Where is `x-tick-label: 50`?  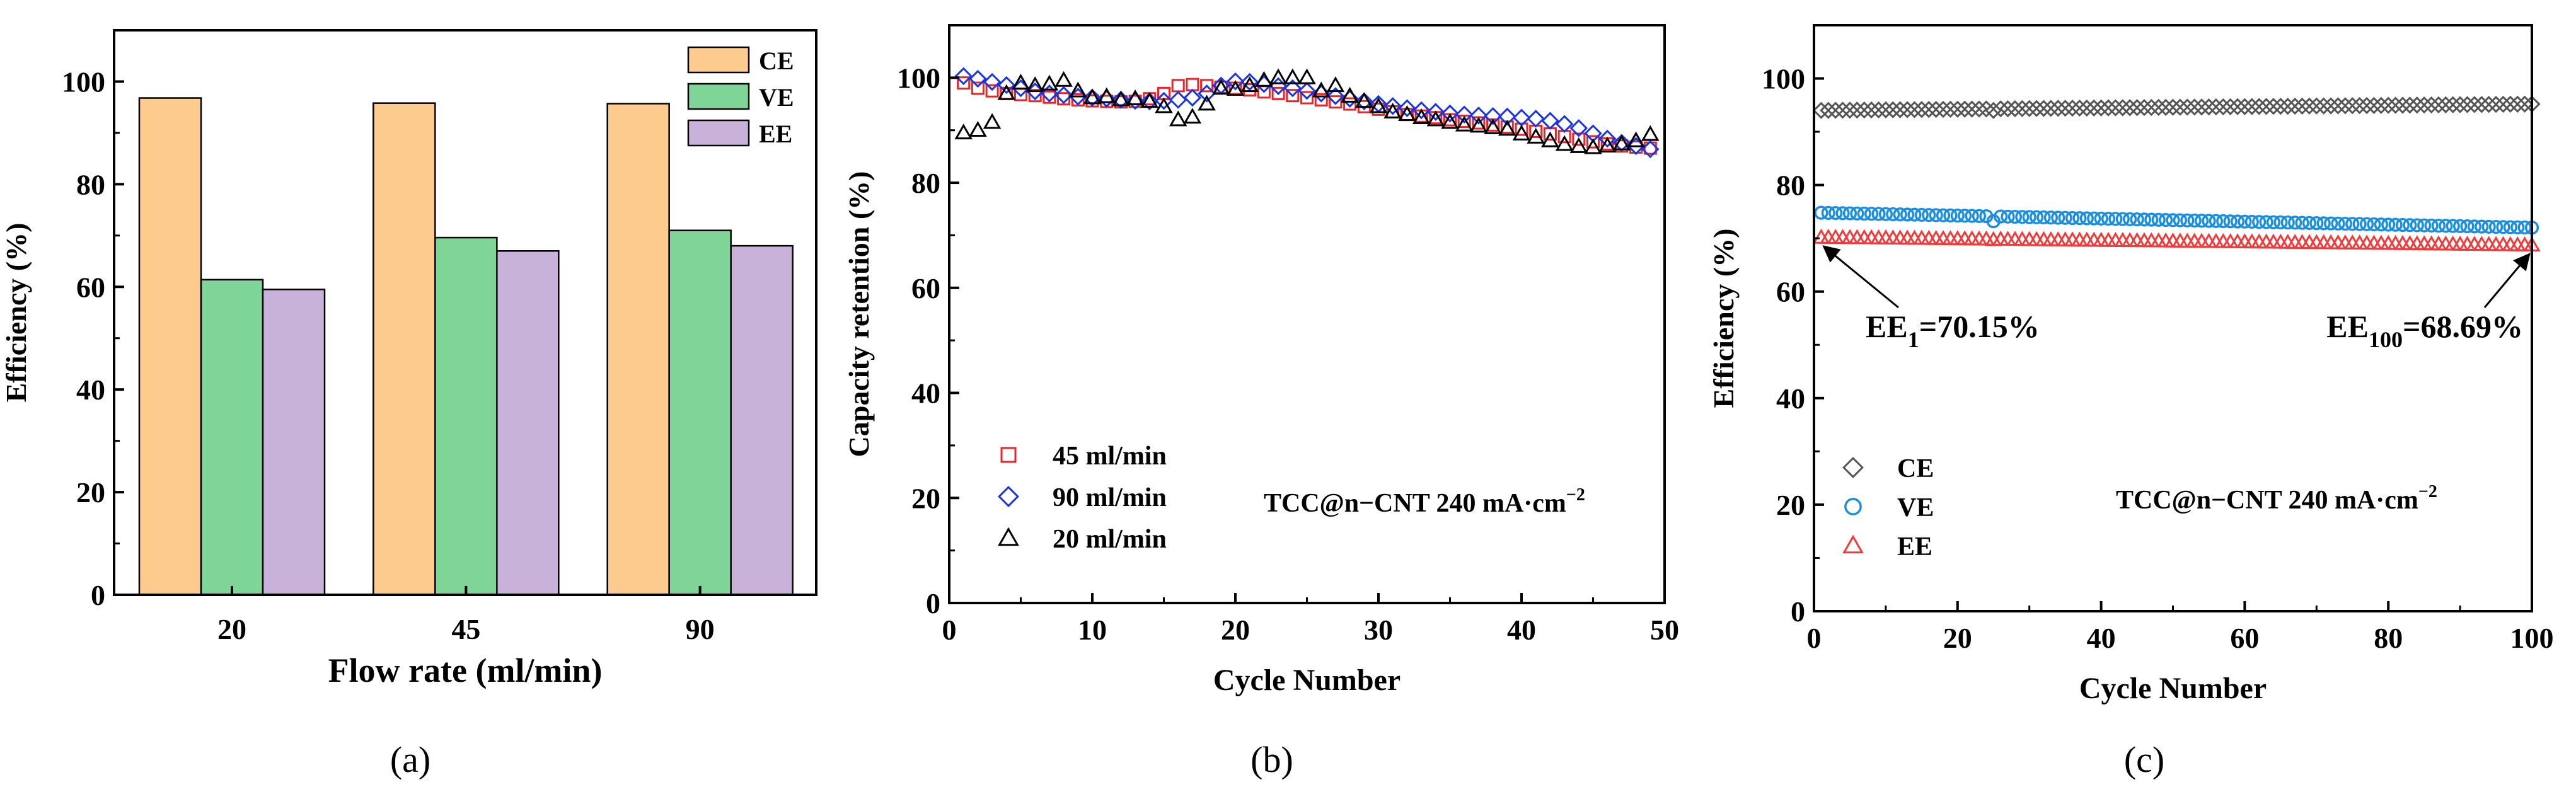 x-tick-label: 50 is located at coordinates (1664, 630).